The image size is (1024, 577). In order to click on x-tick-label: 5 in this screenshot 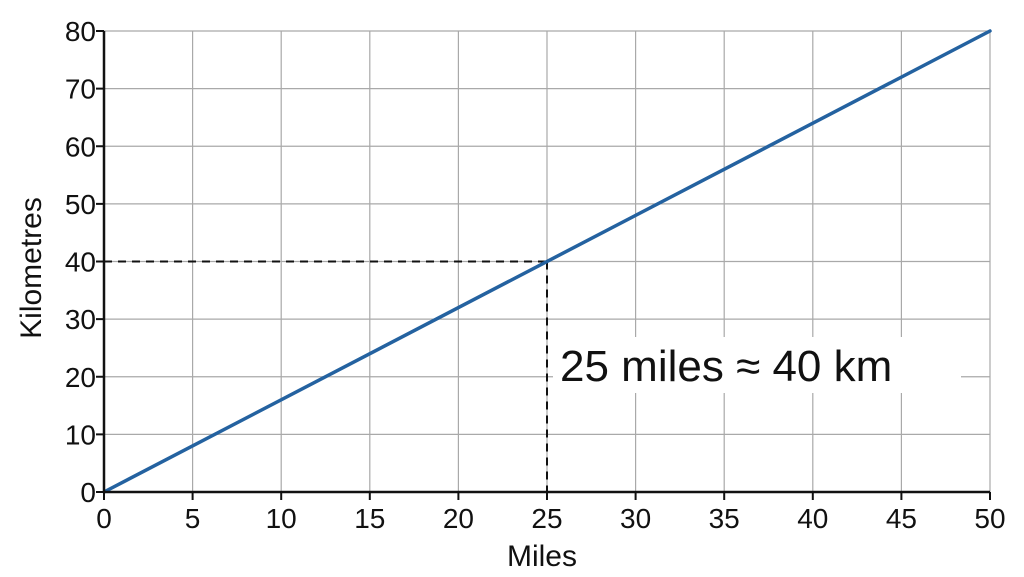, I will do `click(193, 518)`.